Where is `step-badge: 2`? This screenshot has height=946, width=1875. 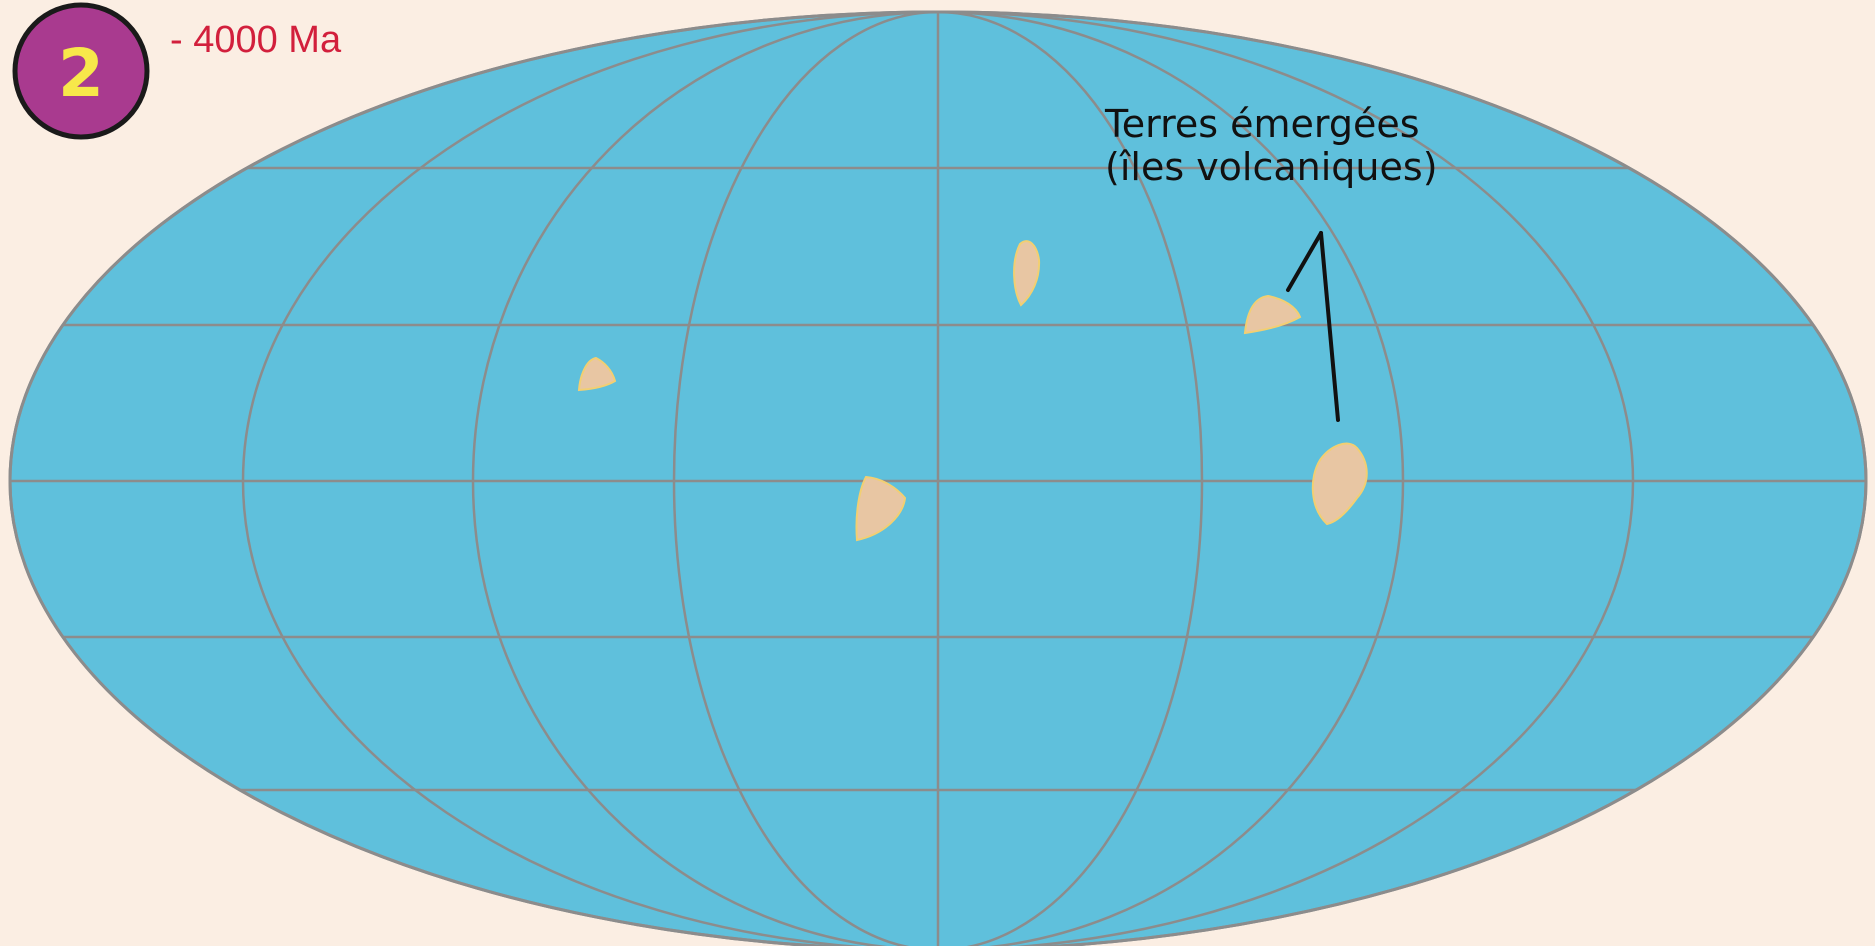
step-badge: 2 is located at coordinates (81, 71).